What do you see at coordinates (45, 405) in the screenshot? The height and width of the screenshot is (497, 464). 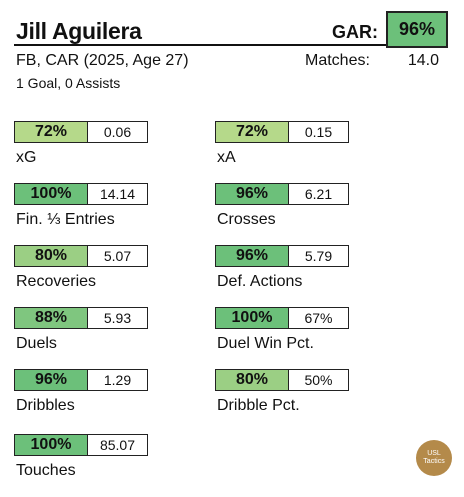 I see `stat-label: Dribbles` at bounding box center [45, 405].